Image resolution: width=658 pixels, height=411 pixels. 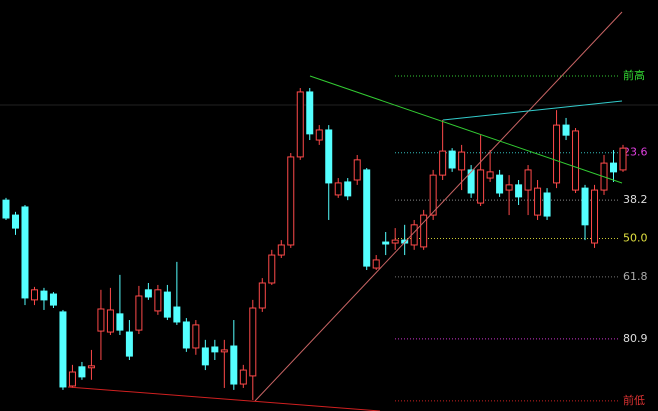 I want to click on fib-label: 前高, so click(x=634, y=75).